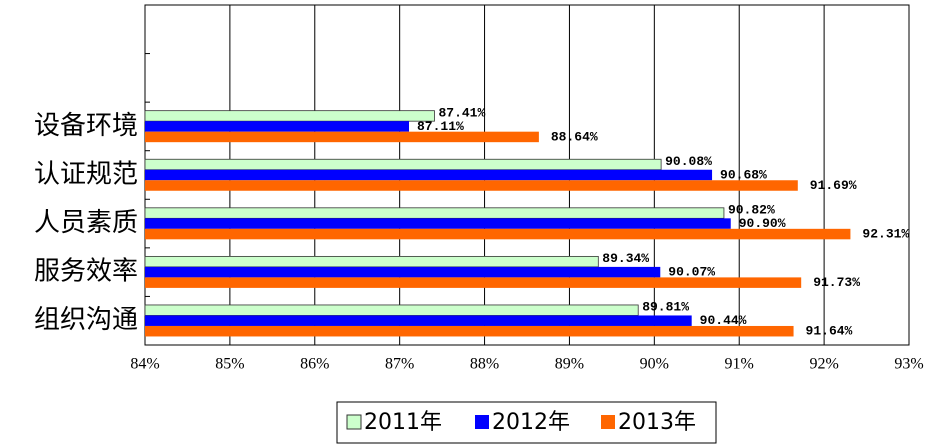 The height and width of the screenshot is (446, 926). What do you see at coordinates (723, 320) in the screenshot?
I see `value-label: 90.44%` at bounding box center [723, 320].